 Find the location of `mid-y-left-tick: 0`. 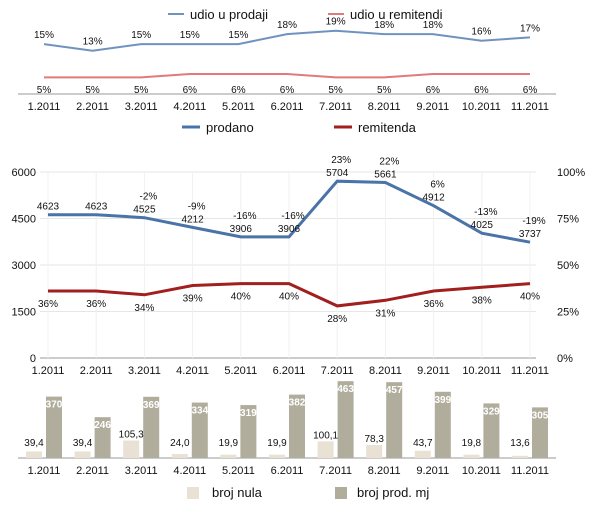

mid-y-left-tick: 0 is located at coordinates (33, 359).